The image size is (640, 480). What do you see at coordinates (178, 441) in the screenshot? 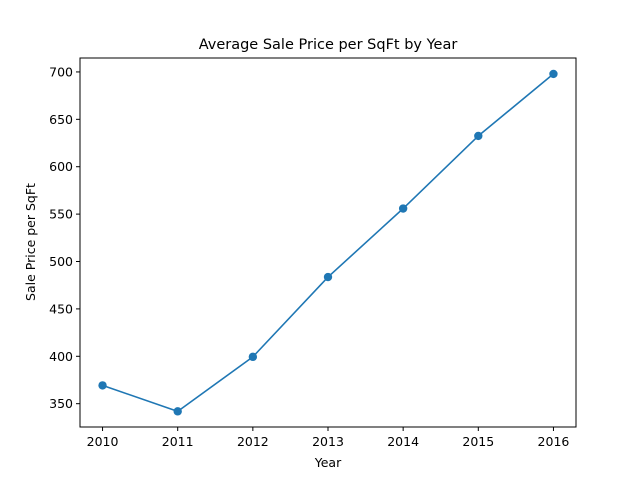
I see `x-tick-label: 2011` at bounding box center [178, 441].